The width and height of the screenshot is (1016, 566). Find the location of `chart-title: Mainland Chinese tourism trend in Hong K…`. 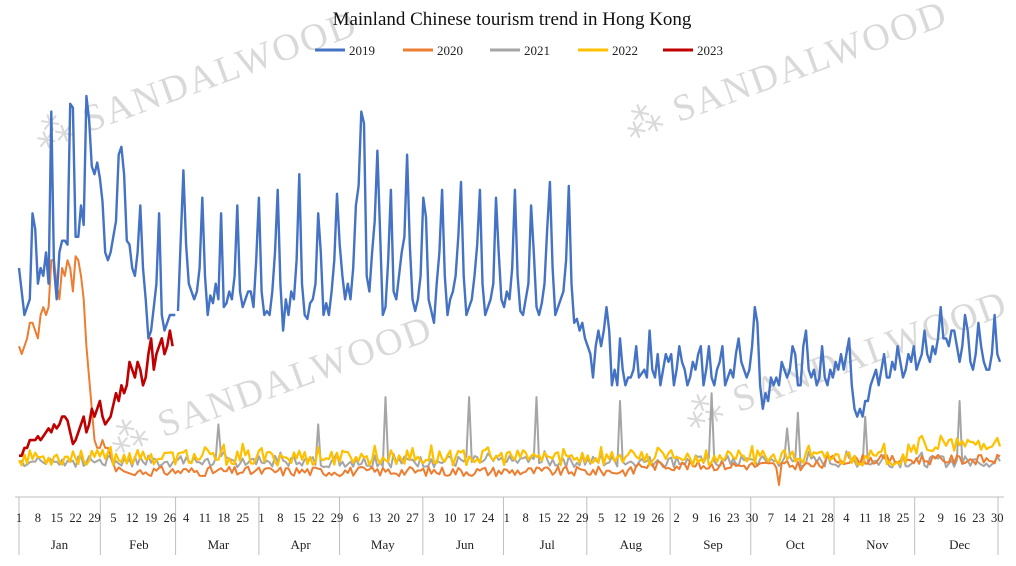

chart-title: Mainland Chinese tourism trend in Hong K… is located at coordinates (512, 19).